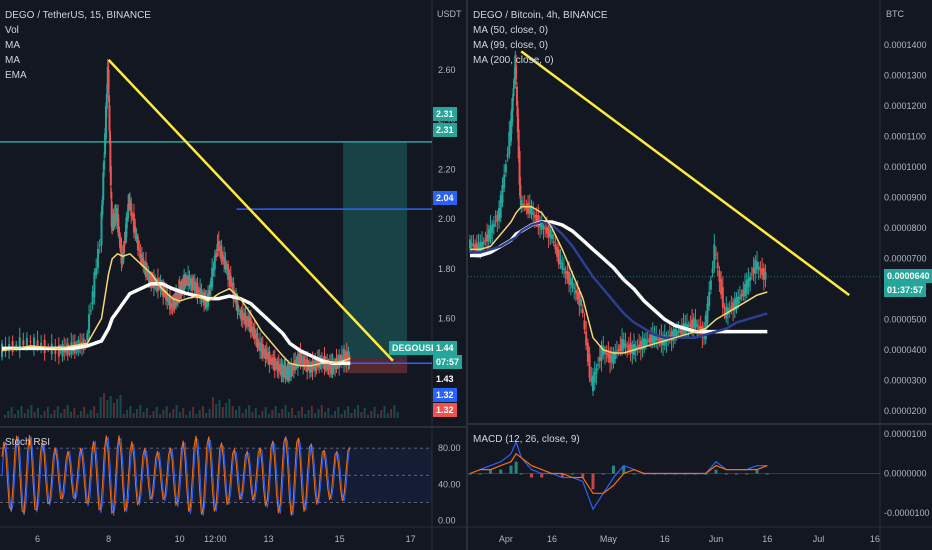 This screenshot has height=550, width=932. What do you see at coordinates (447, 169) in the screenshot?
I see `left-y-tick: 2.20` at bounding box center [447, 169].